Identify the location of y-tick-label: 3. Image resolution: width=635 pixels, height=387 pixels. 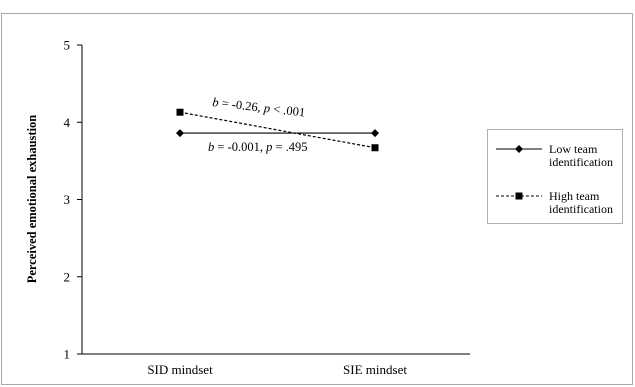
(67, 199).